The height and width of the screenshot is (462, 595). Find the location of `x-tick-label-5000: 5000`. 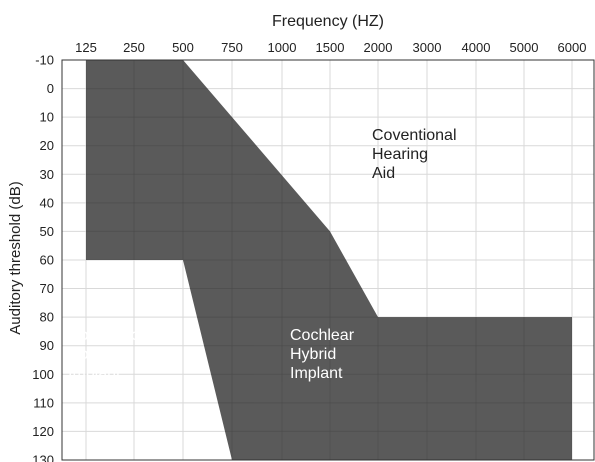

x-tick-label-5000: 5000 is located at coordinates (524, 47).